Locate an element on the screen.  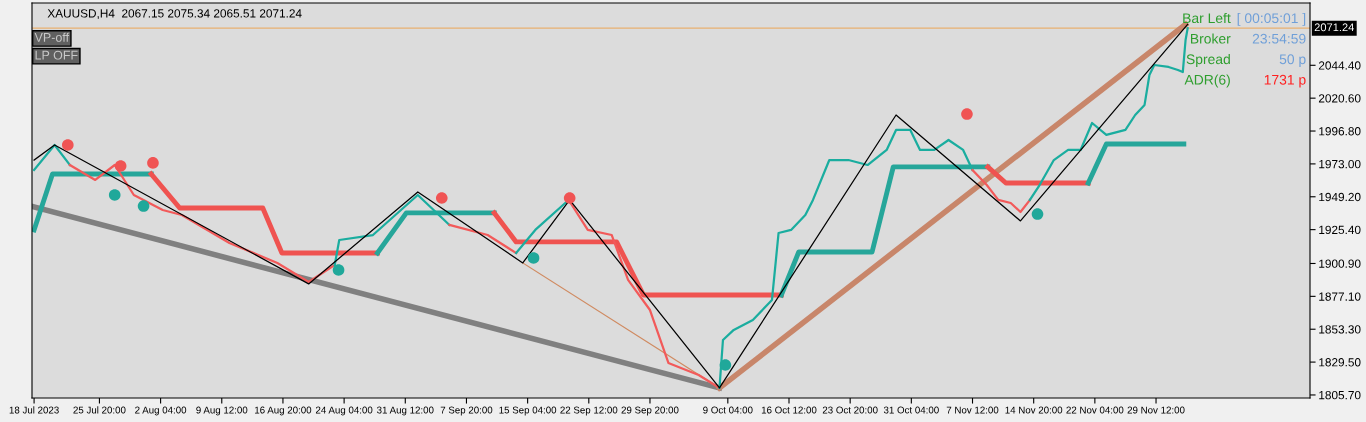
y-tick-label: 1877.10 is located at coordinates (1340, 296).